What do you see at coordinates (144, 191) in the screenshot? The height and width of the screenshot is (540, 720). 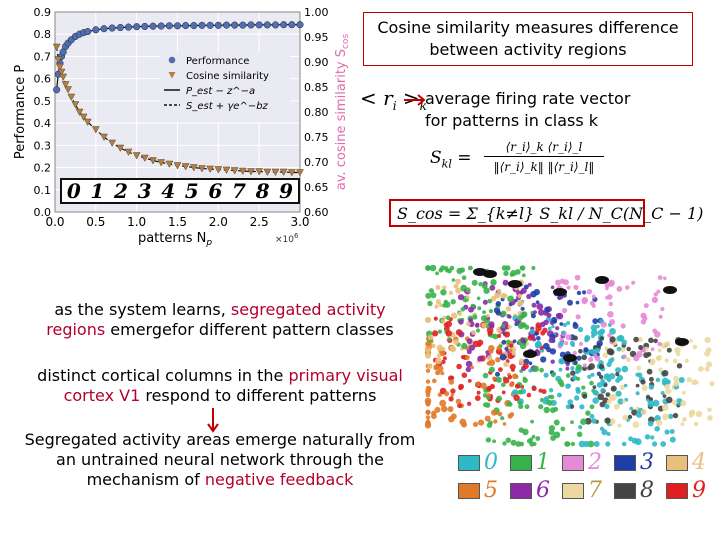 I see `digit-sample: 3` at bounding box center [144, 191].